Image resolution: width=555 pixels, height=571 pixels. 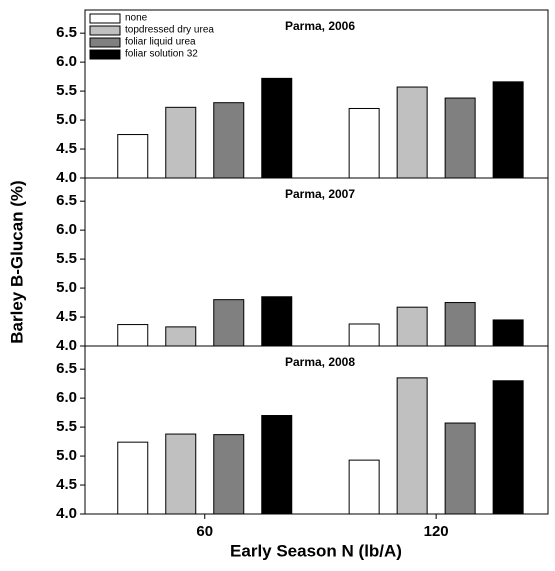 What do you see at coordinates (204, 531) in the screenshot?
I see `x-tick-label: 60` at bounding box center [204, 531].